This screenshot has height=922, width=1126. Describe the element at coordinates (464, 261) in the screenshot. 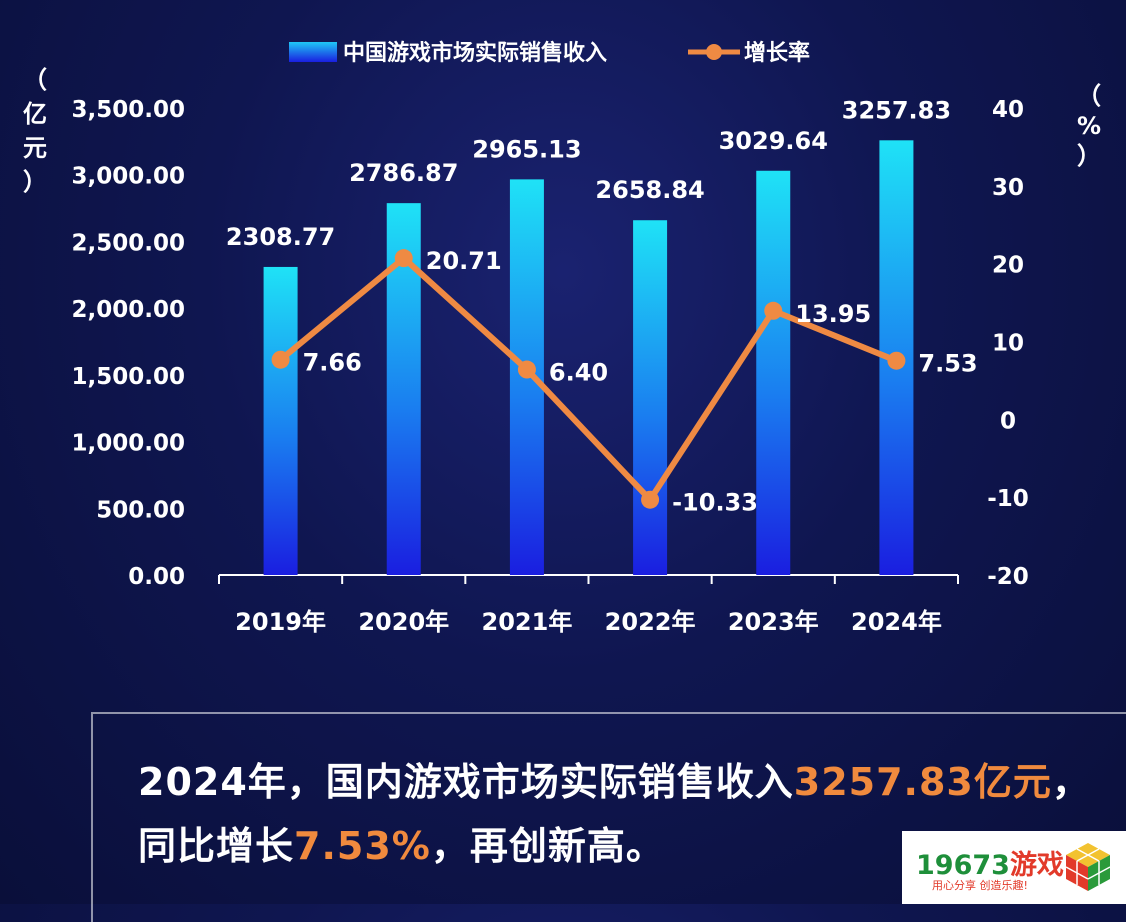

I see `growth-point-label: 20.71` at that location.